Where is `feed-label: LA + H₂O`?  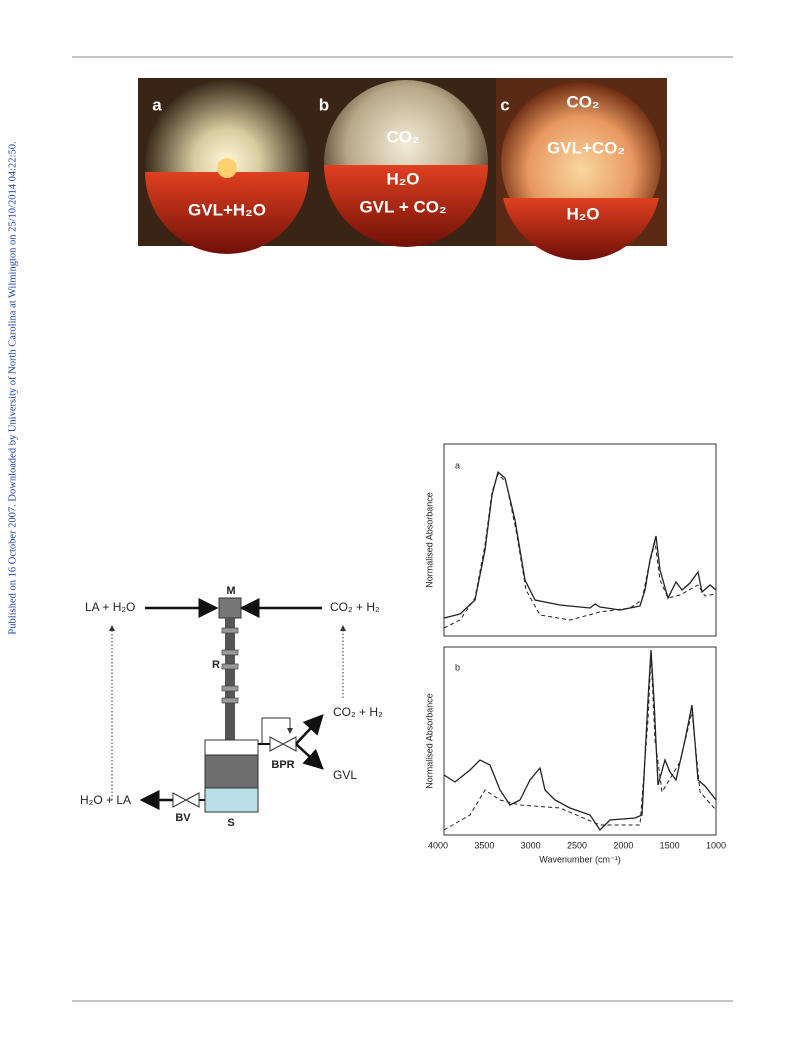
feed-label: LA + H₂O is located at coordinates (110, 607).